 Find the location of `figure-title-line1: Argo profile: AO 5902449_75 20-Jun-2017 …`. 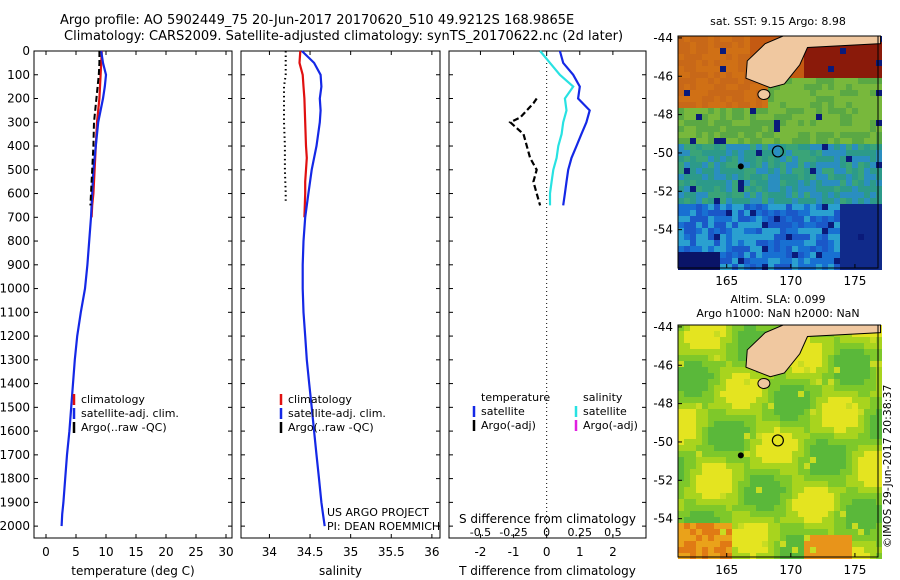

figure-title-line1: Argo profile: AO 5902449_75 20-Jun-2017 … is located at coordinates (317, 20).